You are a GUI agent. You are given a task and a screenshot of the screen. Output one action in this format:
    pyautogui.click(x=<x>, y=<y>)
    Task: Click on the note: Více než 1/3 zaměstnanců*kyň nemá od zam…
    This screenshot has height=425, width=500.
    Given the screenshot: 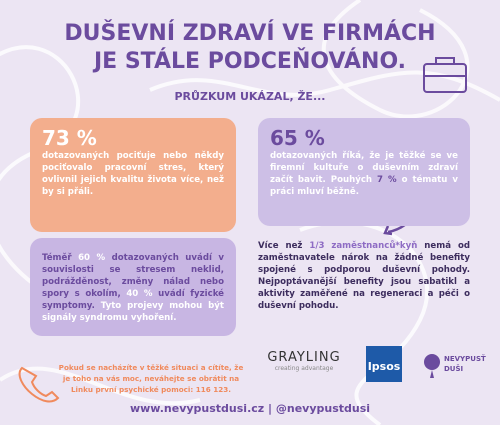 What is the action you would take?
    pyautogui.click(x=364, y=276)
    